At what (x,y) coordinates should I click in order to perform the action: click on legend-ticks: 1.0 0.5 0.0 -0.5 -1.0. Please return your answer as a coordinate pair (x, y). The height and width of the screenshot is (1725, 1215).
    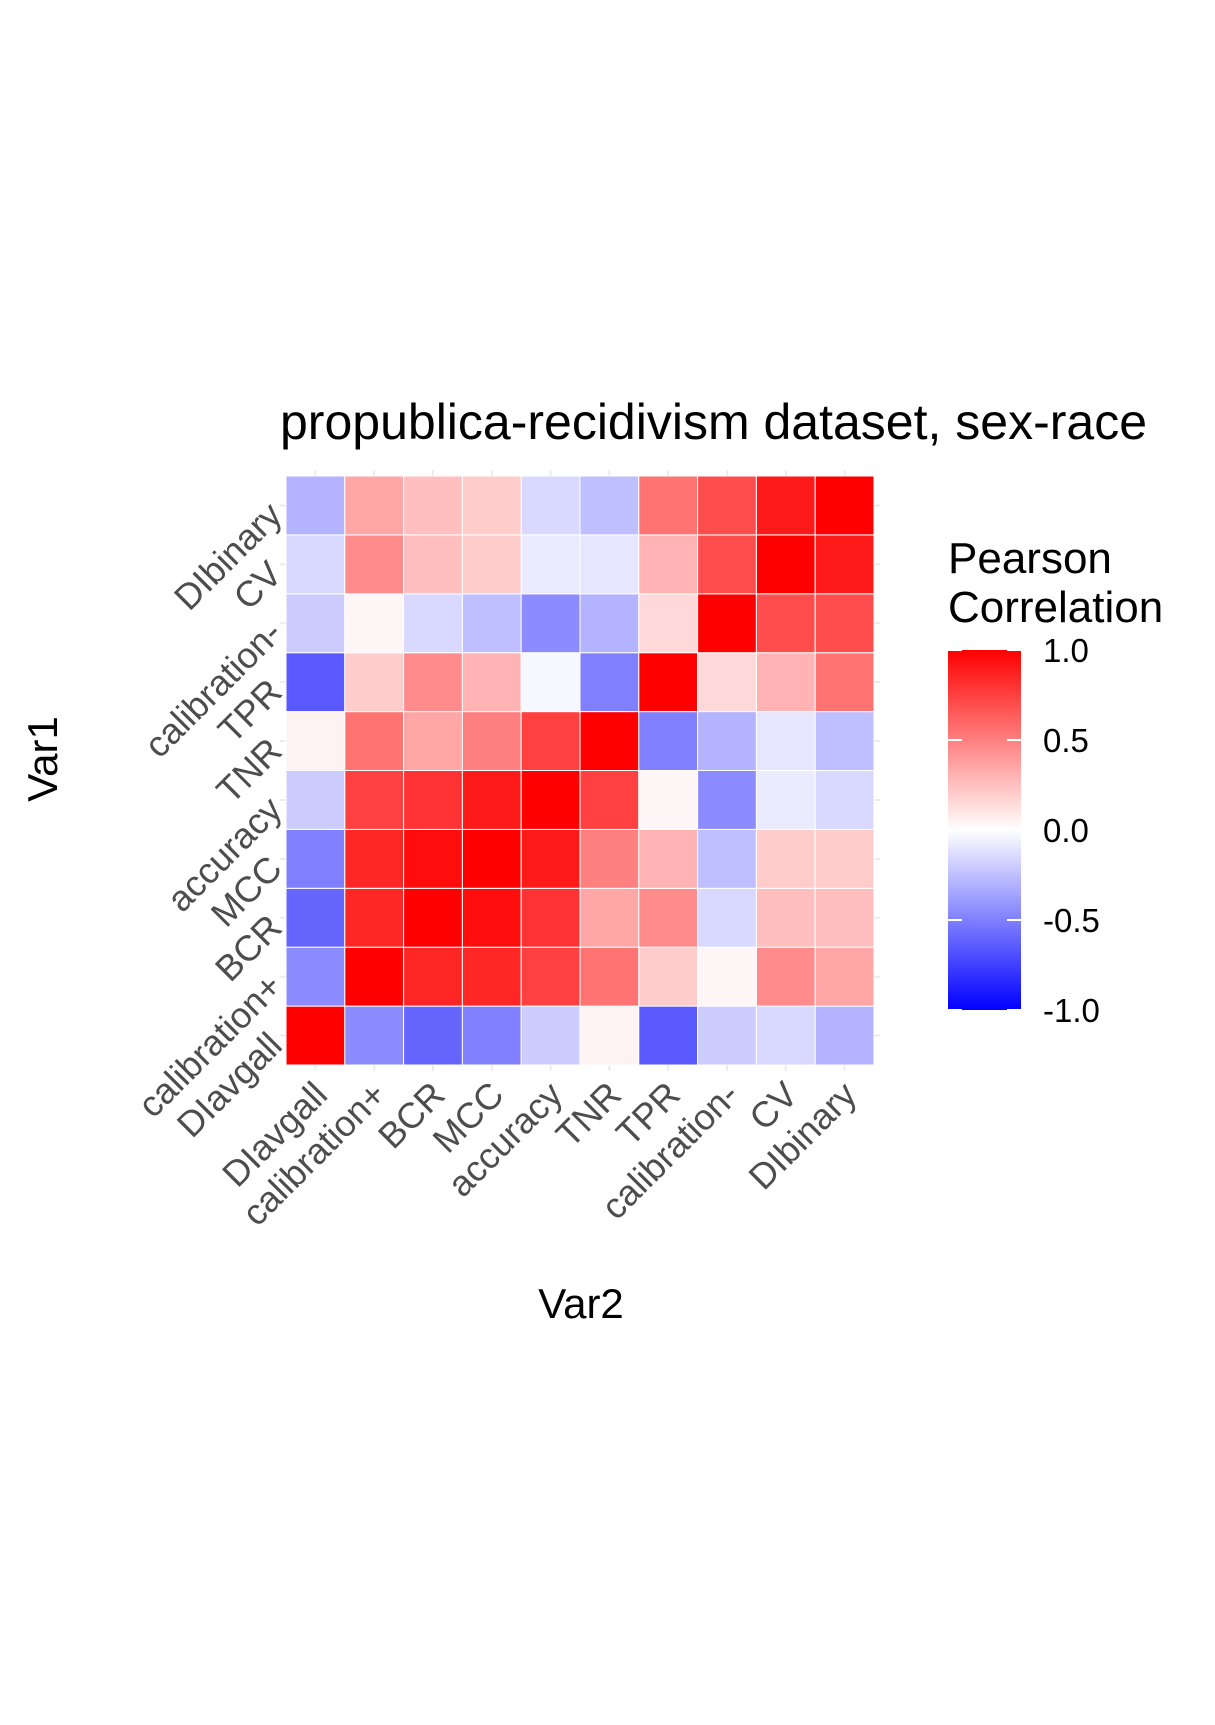
    Looking at the image, I should click on (1024, 830).